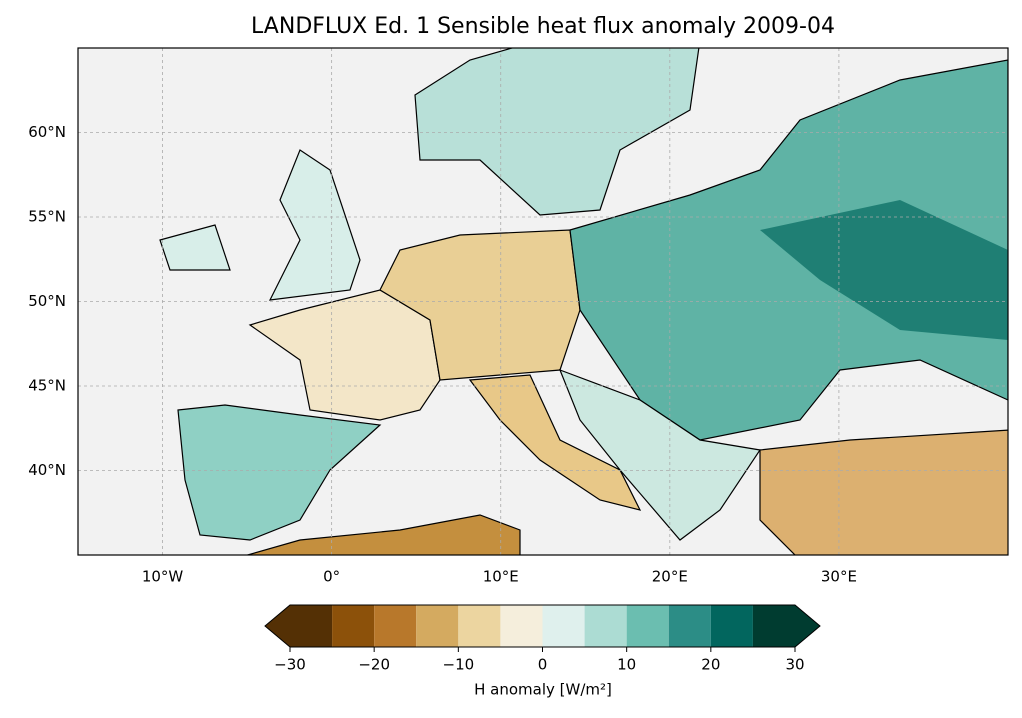 This screenshot has width=1022, height=718. Describe the element at coordinates (47, 217) in the screenshot. I see `y-tick-label: 55°N` at that location.